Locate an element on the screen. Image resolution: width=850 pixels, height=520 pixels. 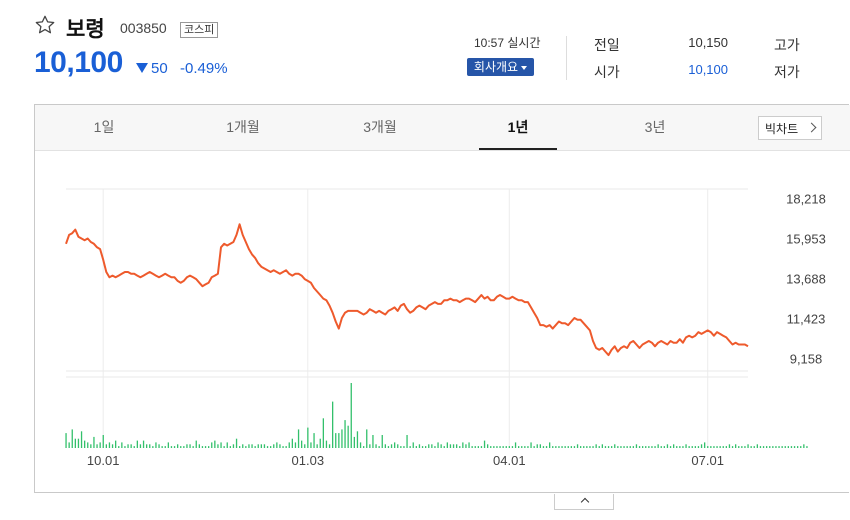
current-price: 10,100 is located at coordinates (78, 62).